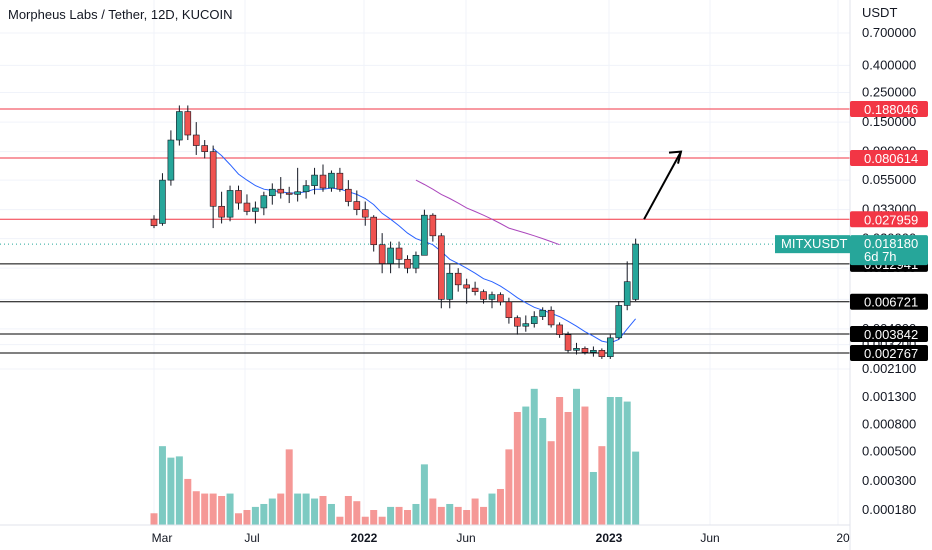 Image resolution: width=932 pixels, height=550 pixels. What do you see at coordinates (843, 538) in the screenshot?
I see `time-tick-label: 20` at bounding box center [843, 538].